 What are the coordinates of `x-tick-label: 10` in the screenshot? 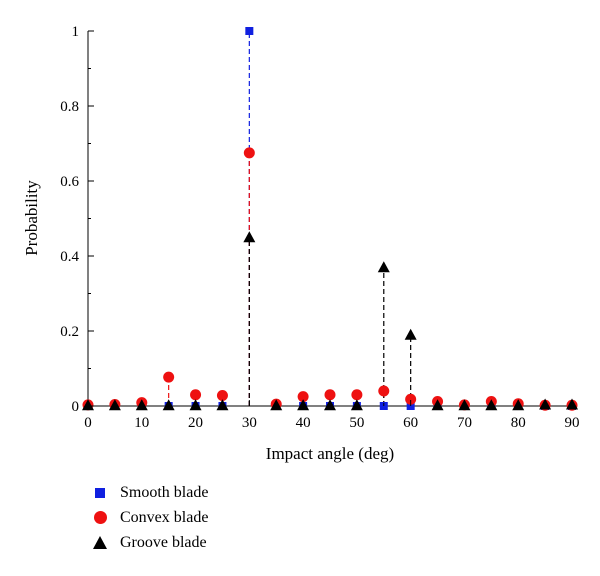 It's located at (141, 423).